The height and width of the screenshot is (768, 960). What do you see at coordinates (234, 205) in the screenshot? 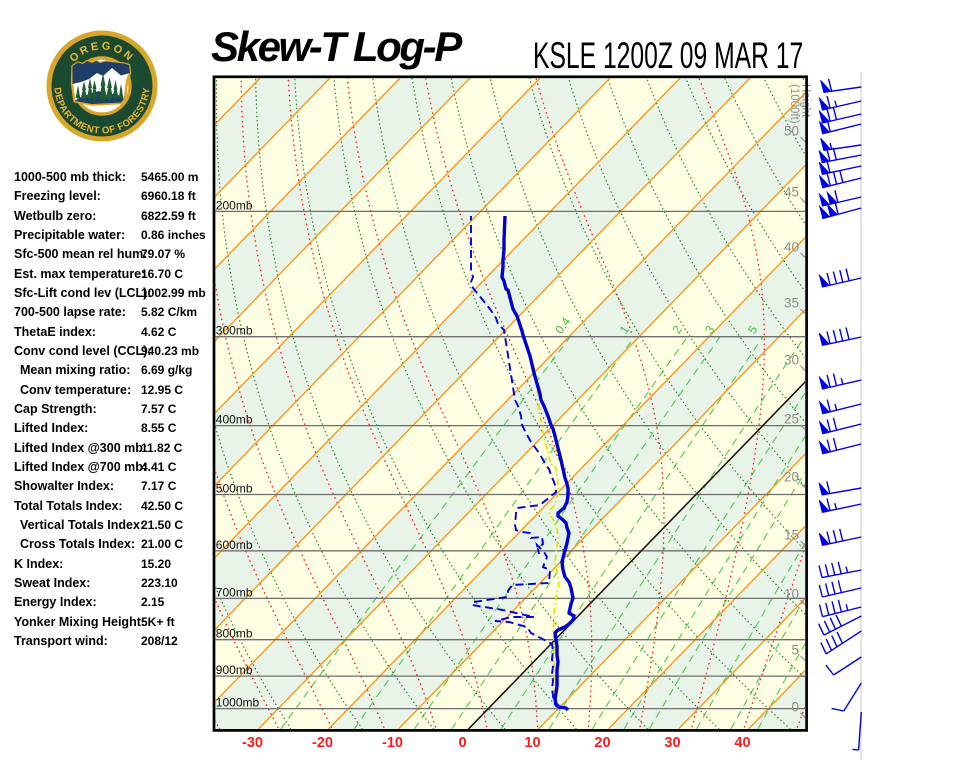
I see `svg-text: 200mb` at bounding box center [234, 205].